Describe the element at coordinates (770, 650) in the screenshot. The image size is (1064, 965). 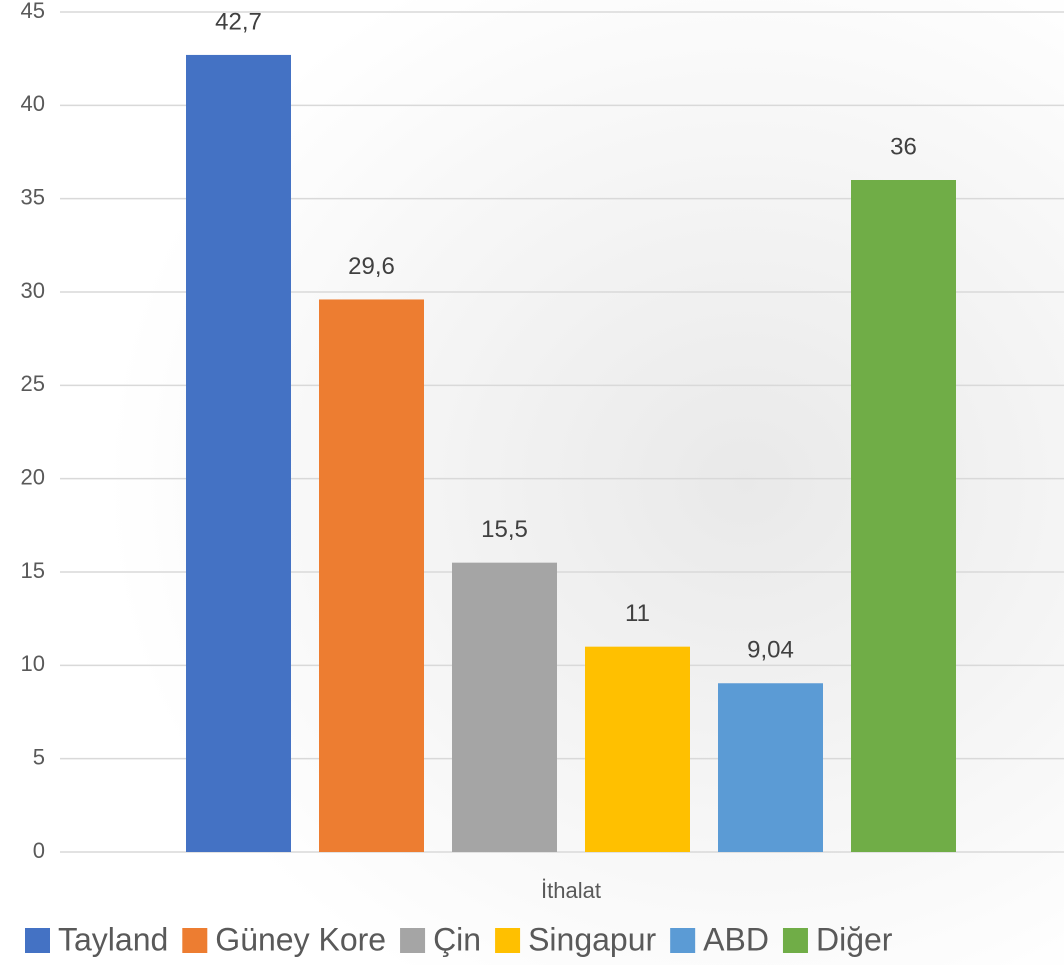
I see `value-label: 9,04` at that location.